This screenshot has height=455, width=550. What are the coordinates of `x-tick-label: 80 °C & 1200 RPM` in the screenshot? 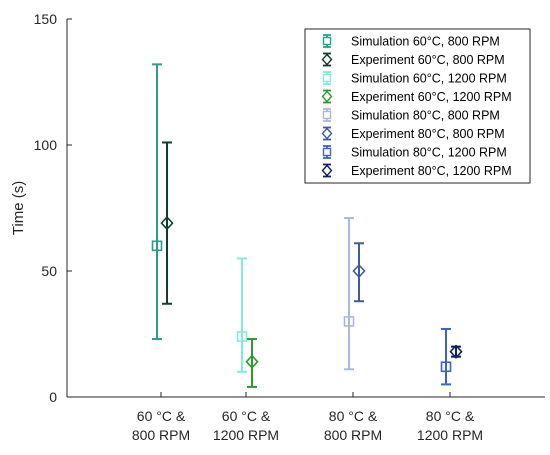 It's located at (450, 425).